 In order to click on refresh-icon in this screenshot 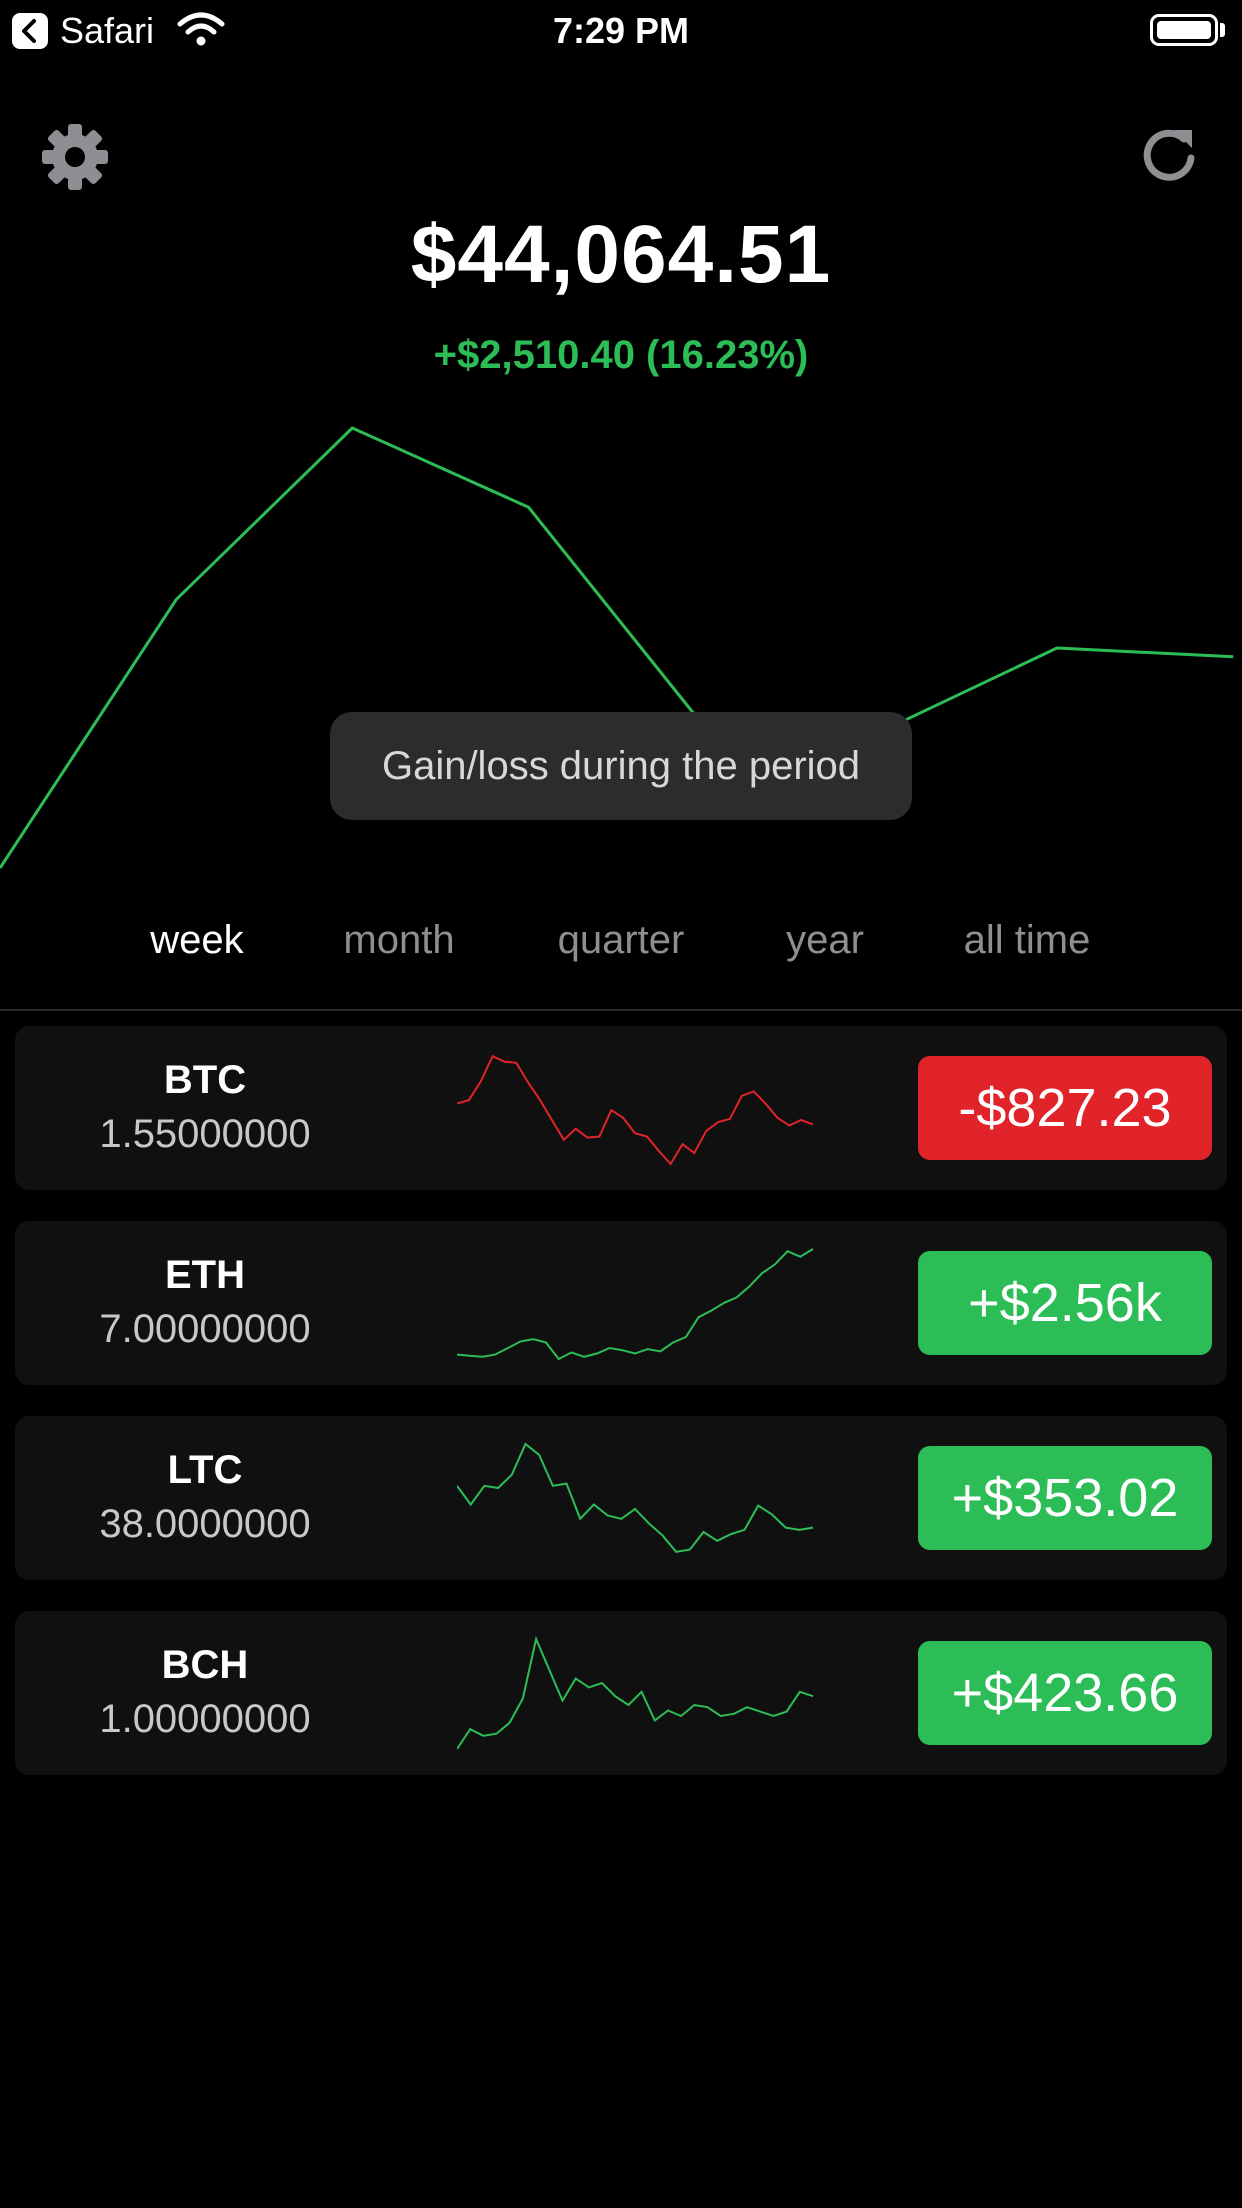, I will do `click(1170, 156)`.